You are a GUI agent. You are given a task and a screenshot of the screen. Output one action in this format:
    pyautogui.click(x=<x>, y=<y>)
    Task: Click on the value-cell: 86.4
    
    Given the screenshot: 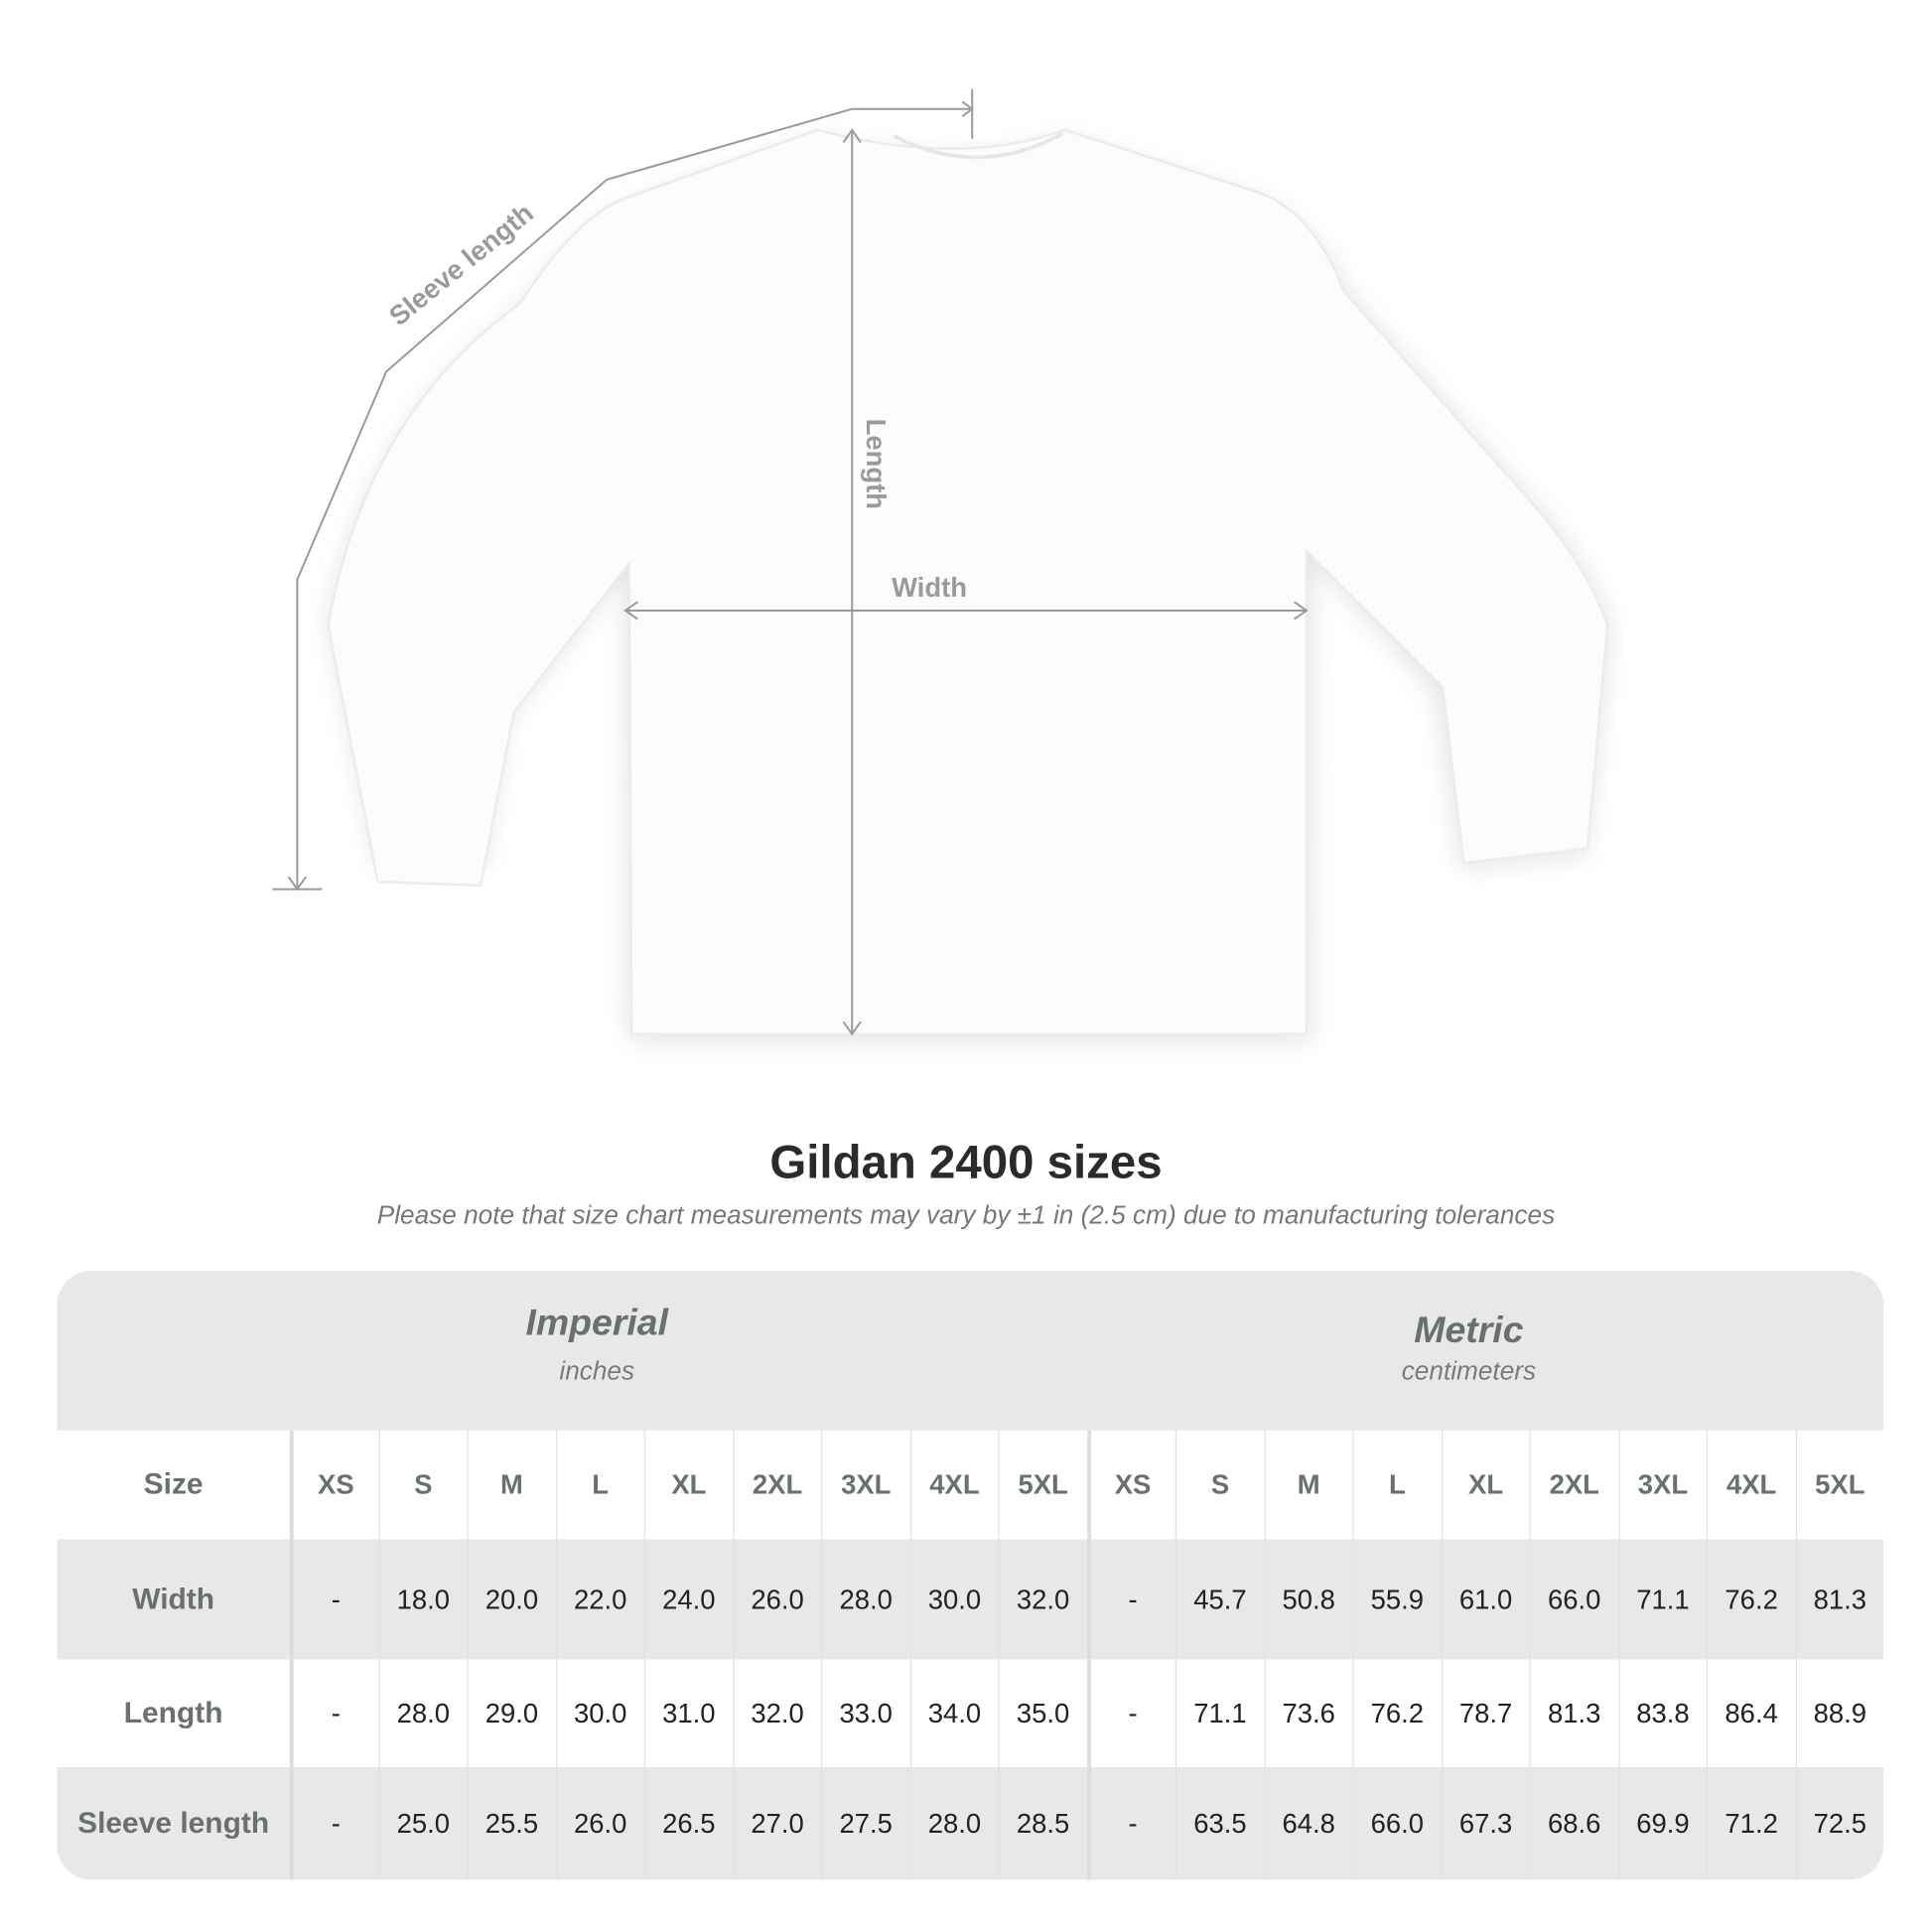 What is the action you would take?
    pyautogui.click(x=1751, y=1714)
    